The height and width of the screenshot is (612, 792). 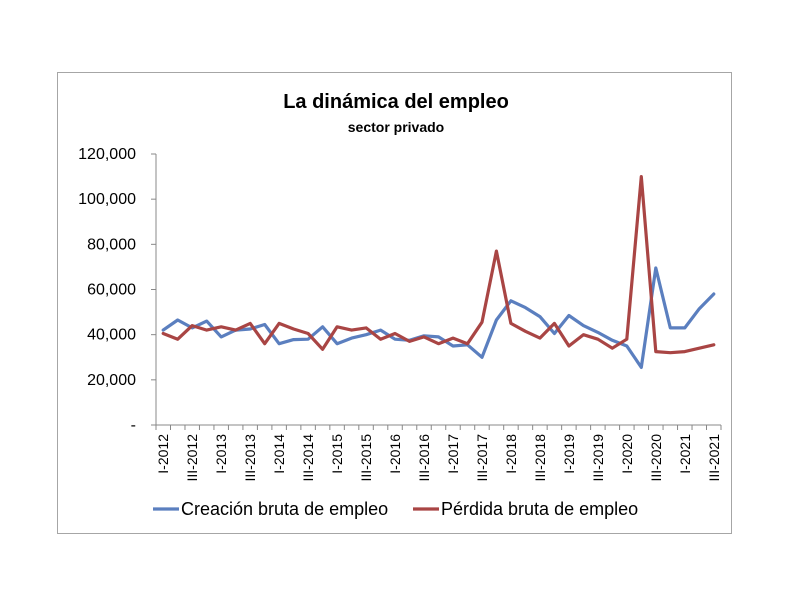 I want to click on y-tick-label: 80,000, so click(x=111, y=244).